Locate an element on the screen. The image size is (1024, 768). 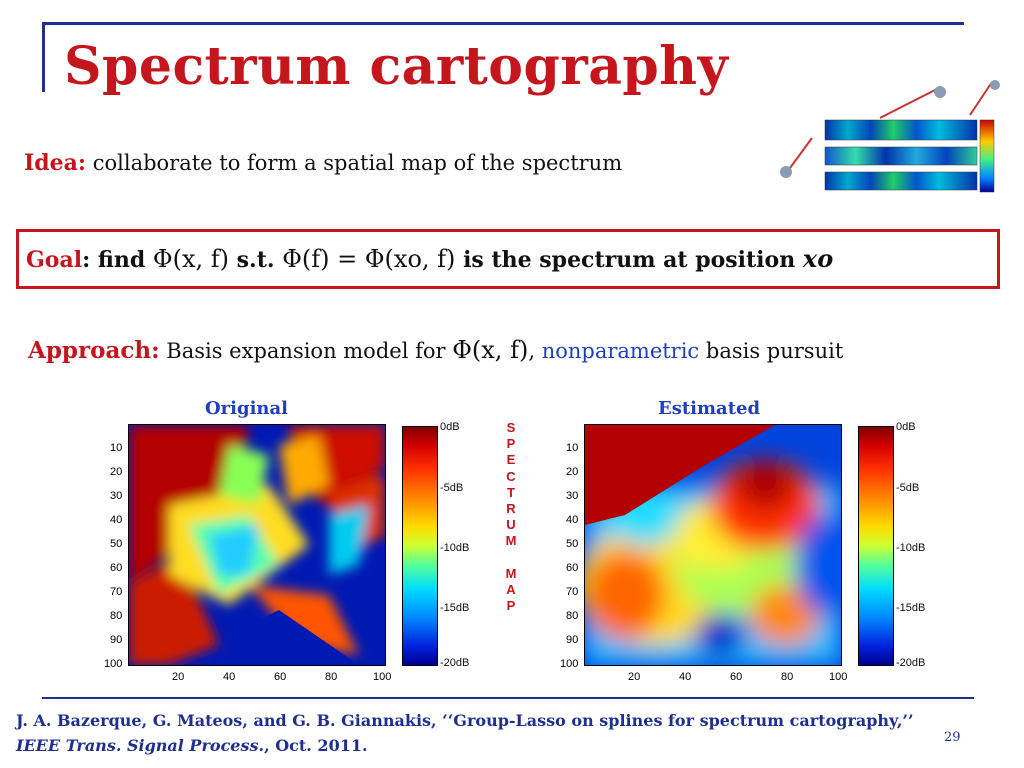
goal-box is located at coordinates (508, 259).